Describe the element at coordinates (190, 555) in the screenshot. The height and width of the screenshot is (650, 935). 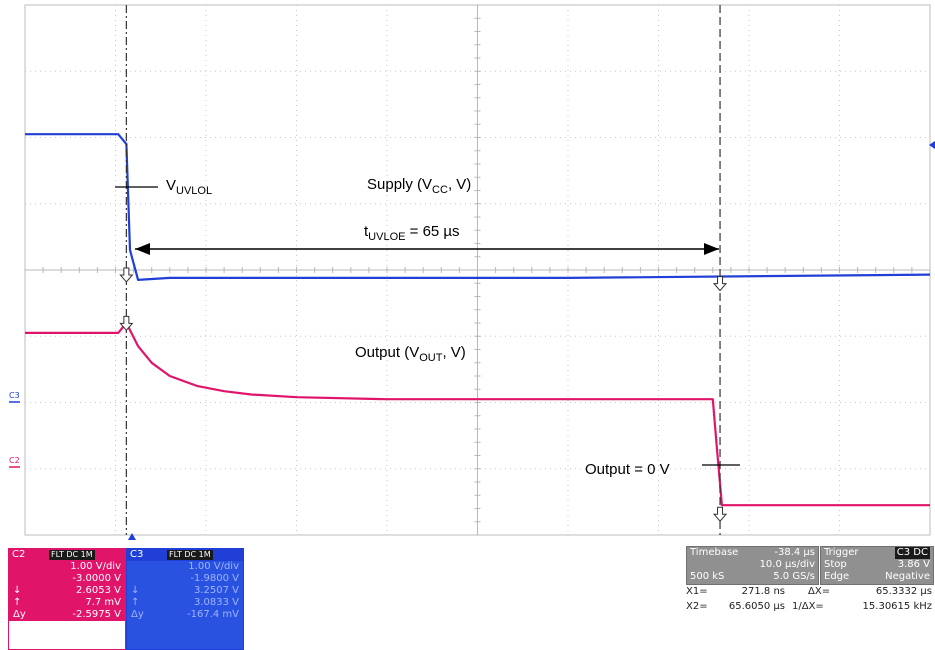
I see `channel-3-coupling: FLT DC 1M` at that location.